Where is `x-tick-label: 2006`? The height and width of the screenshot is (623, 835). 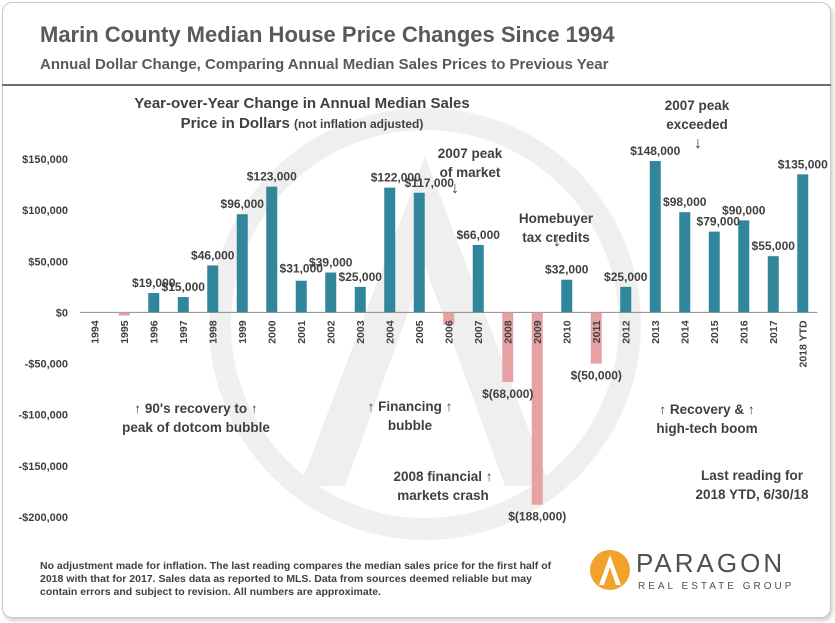
x-tick-label: 2006 is located at coordinates (450, 332).